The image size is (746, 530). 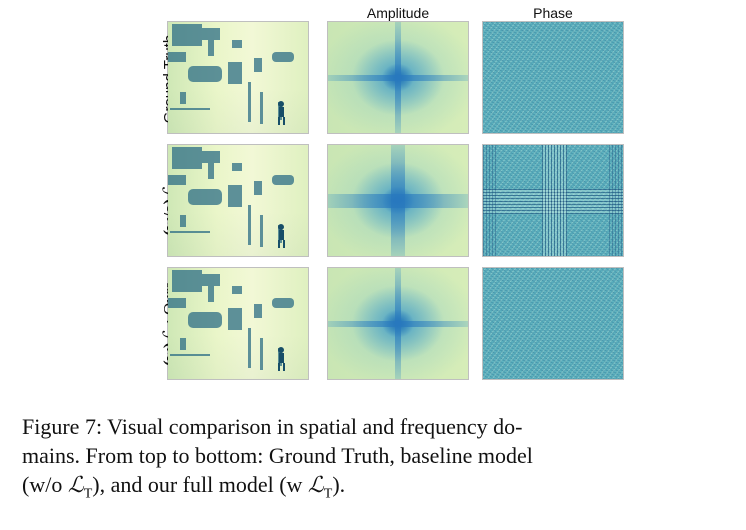 I want to click on spatial-image-ours, so click(x=238, y=323).